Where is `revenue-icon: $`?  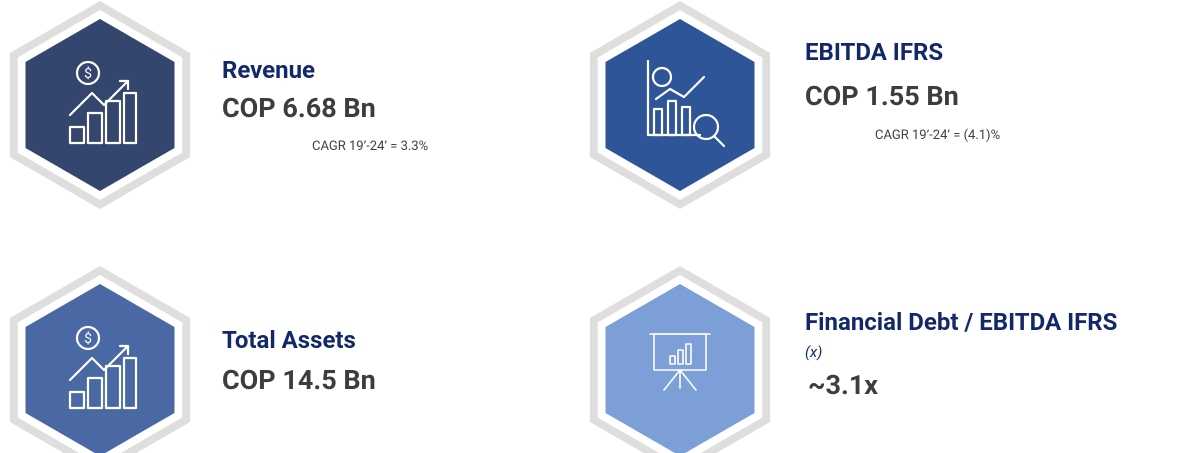 revenue-icon: $ is located at coordinates (103, 102).